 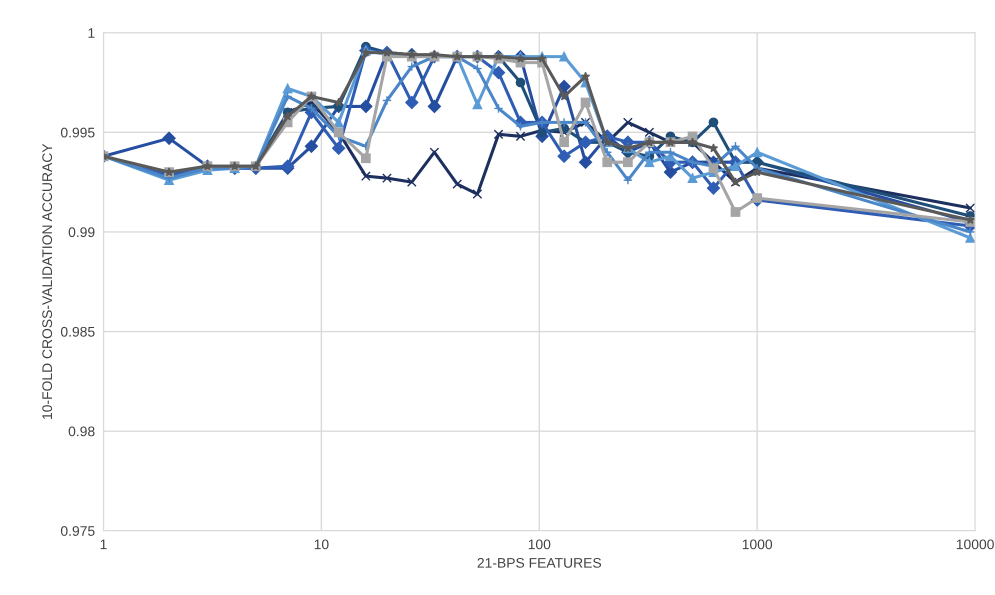 I want to click on y-tick-label: 0.98, so click(x=81, y=431).